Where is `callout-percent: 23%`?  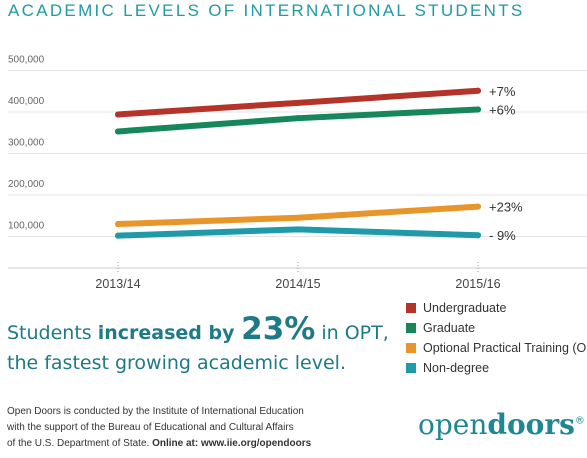 callout-percent: 23% is located at coordinates (278, 329).